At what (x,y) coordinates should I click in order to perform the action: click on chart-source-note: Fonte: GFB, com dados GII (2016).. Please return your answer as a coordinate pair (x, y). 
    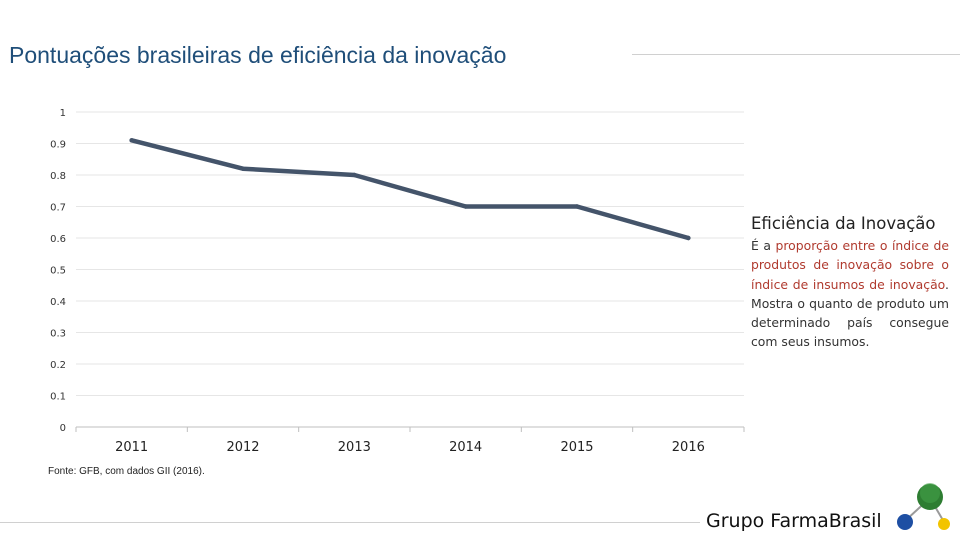
    Looking at the image, I should click on (126, 471).